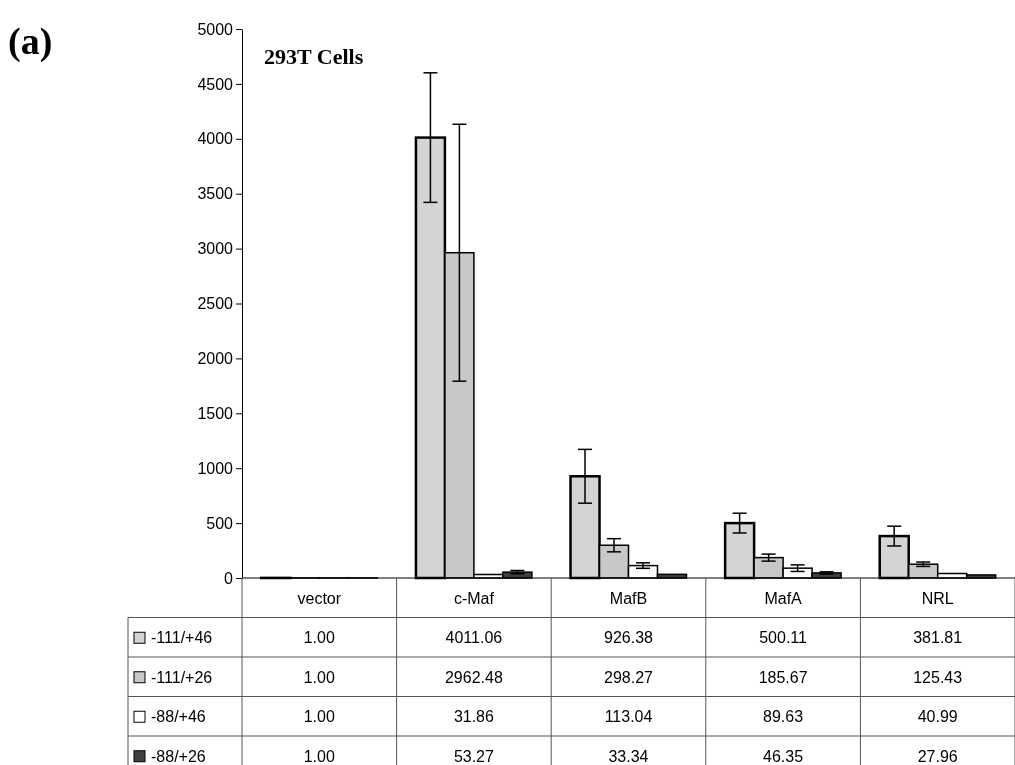 This screenshot has width=1015, height=765. What do you see at coordinates (937, 598) in the screenshot?
I see `x-tick-label: NRL` at bounding box center [937, 598].